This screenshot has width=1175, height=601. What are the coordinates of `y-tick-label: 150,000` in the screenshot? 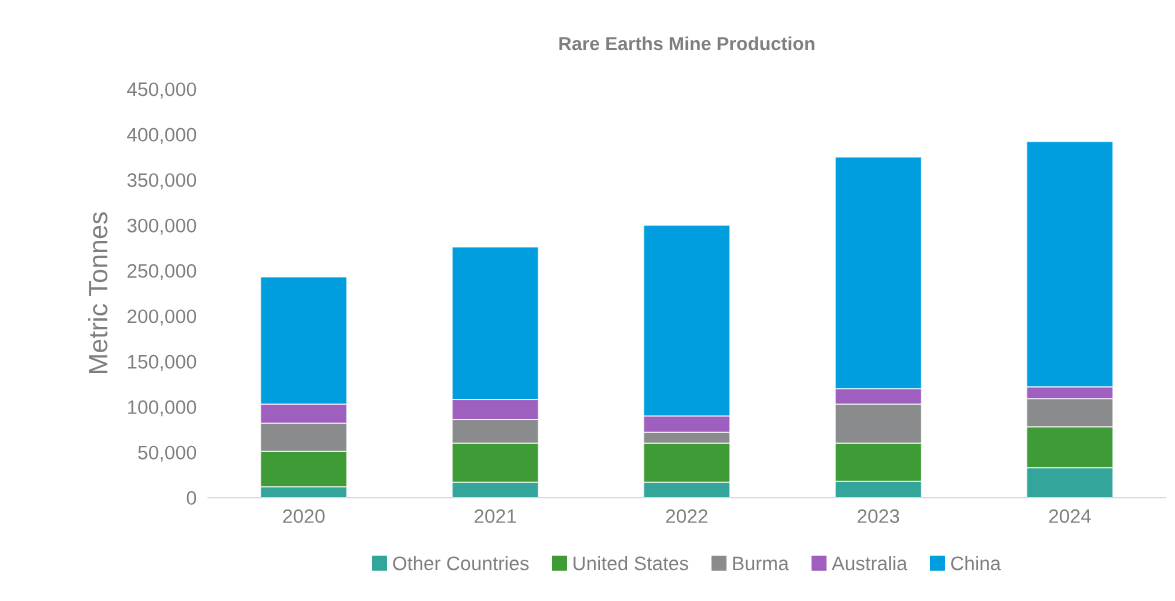 It's located at (162, 362).